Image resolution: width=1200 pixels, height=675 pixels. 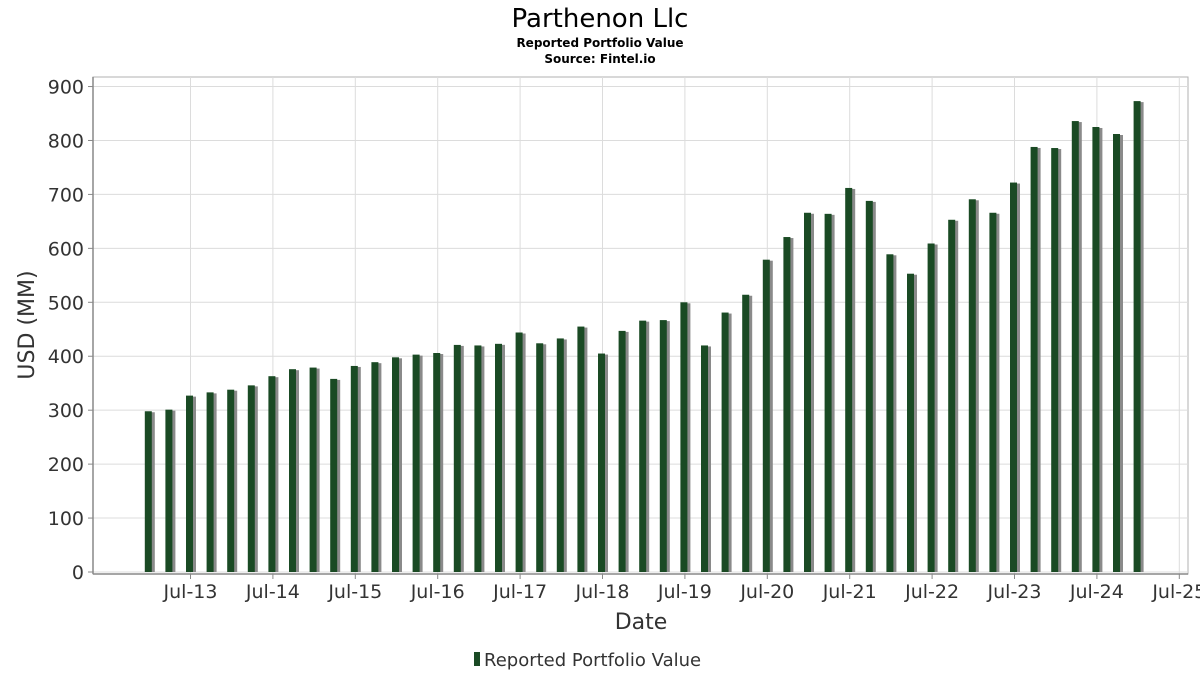 What do you see at coordinates (66, 330) in the screenshot?
I see `y-tick-labels: 0 100 200 300 400 500 600 700 800 900` at bounding box center [66, 330].